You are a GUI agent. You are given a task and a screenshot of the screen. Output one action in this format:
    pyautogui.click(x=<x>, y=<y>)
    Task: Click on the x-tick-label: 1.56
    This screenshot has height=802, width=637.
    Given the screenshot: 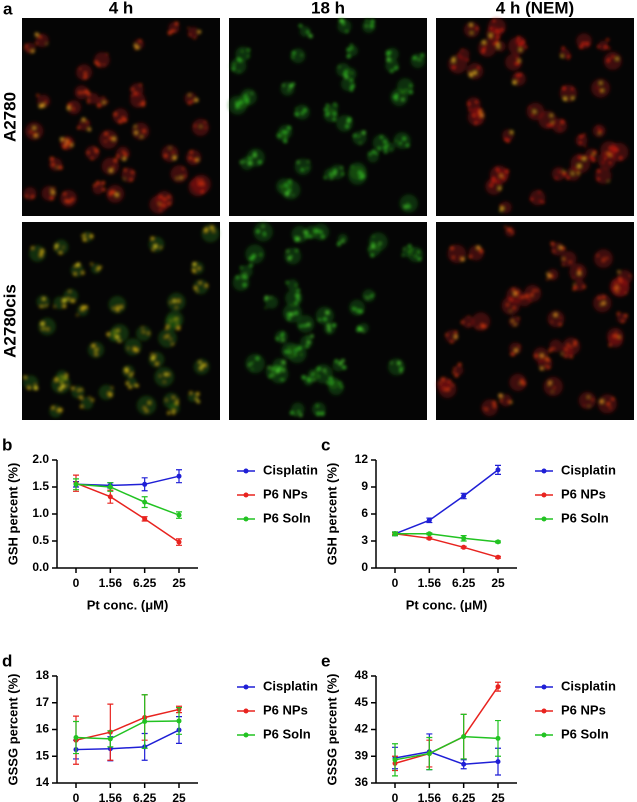 What is the action you would take?
    pyautogui.click(x=430, y=796)
    